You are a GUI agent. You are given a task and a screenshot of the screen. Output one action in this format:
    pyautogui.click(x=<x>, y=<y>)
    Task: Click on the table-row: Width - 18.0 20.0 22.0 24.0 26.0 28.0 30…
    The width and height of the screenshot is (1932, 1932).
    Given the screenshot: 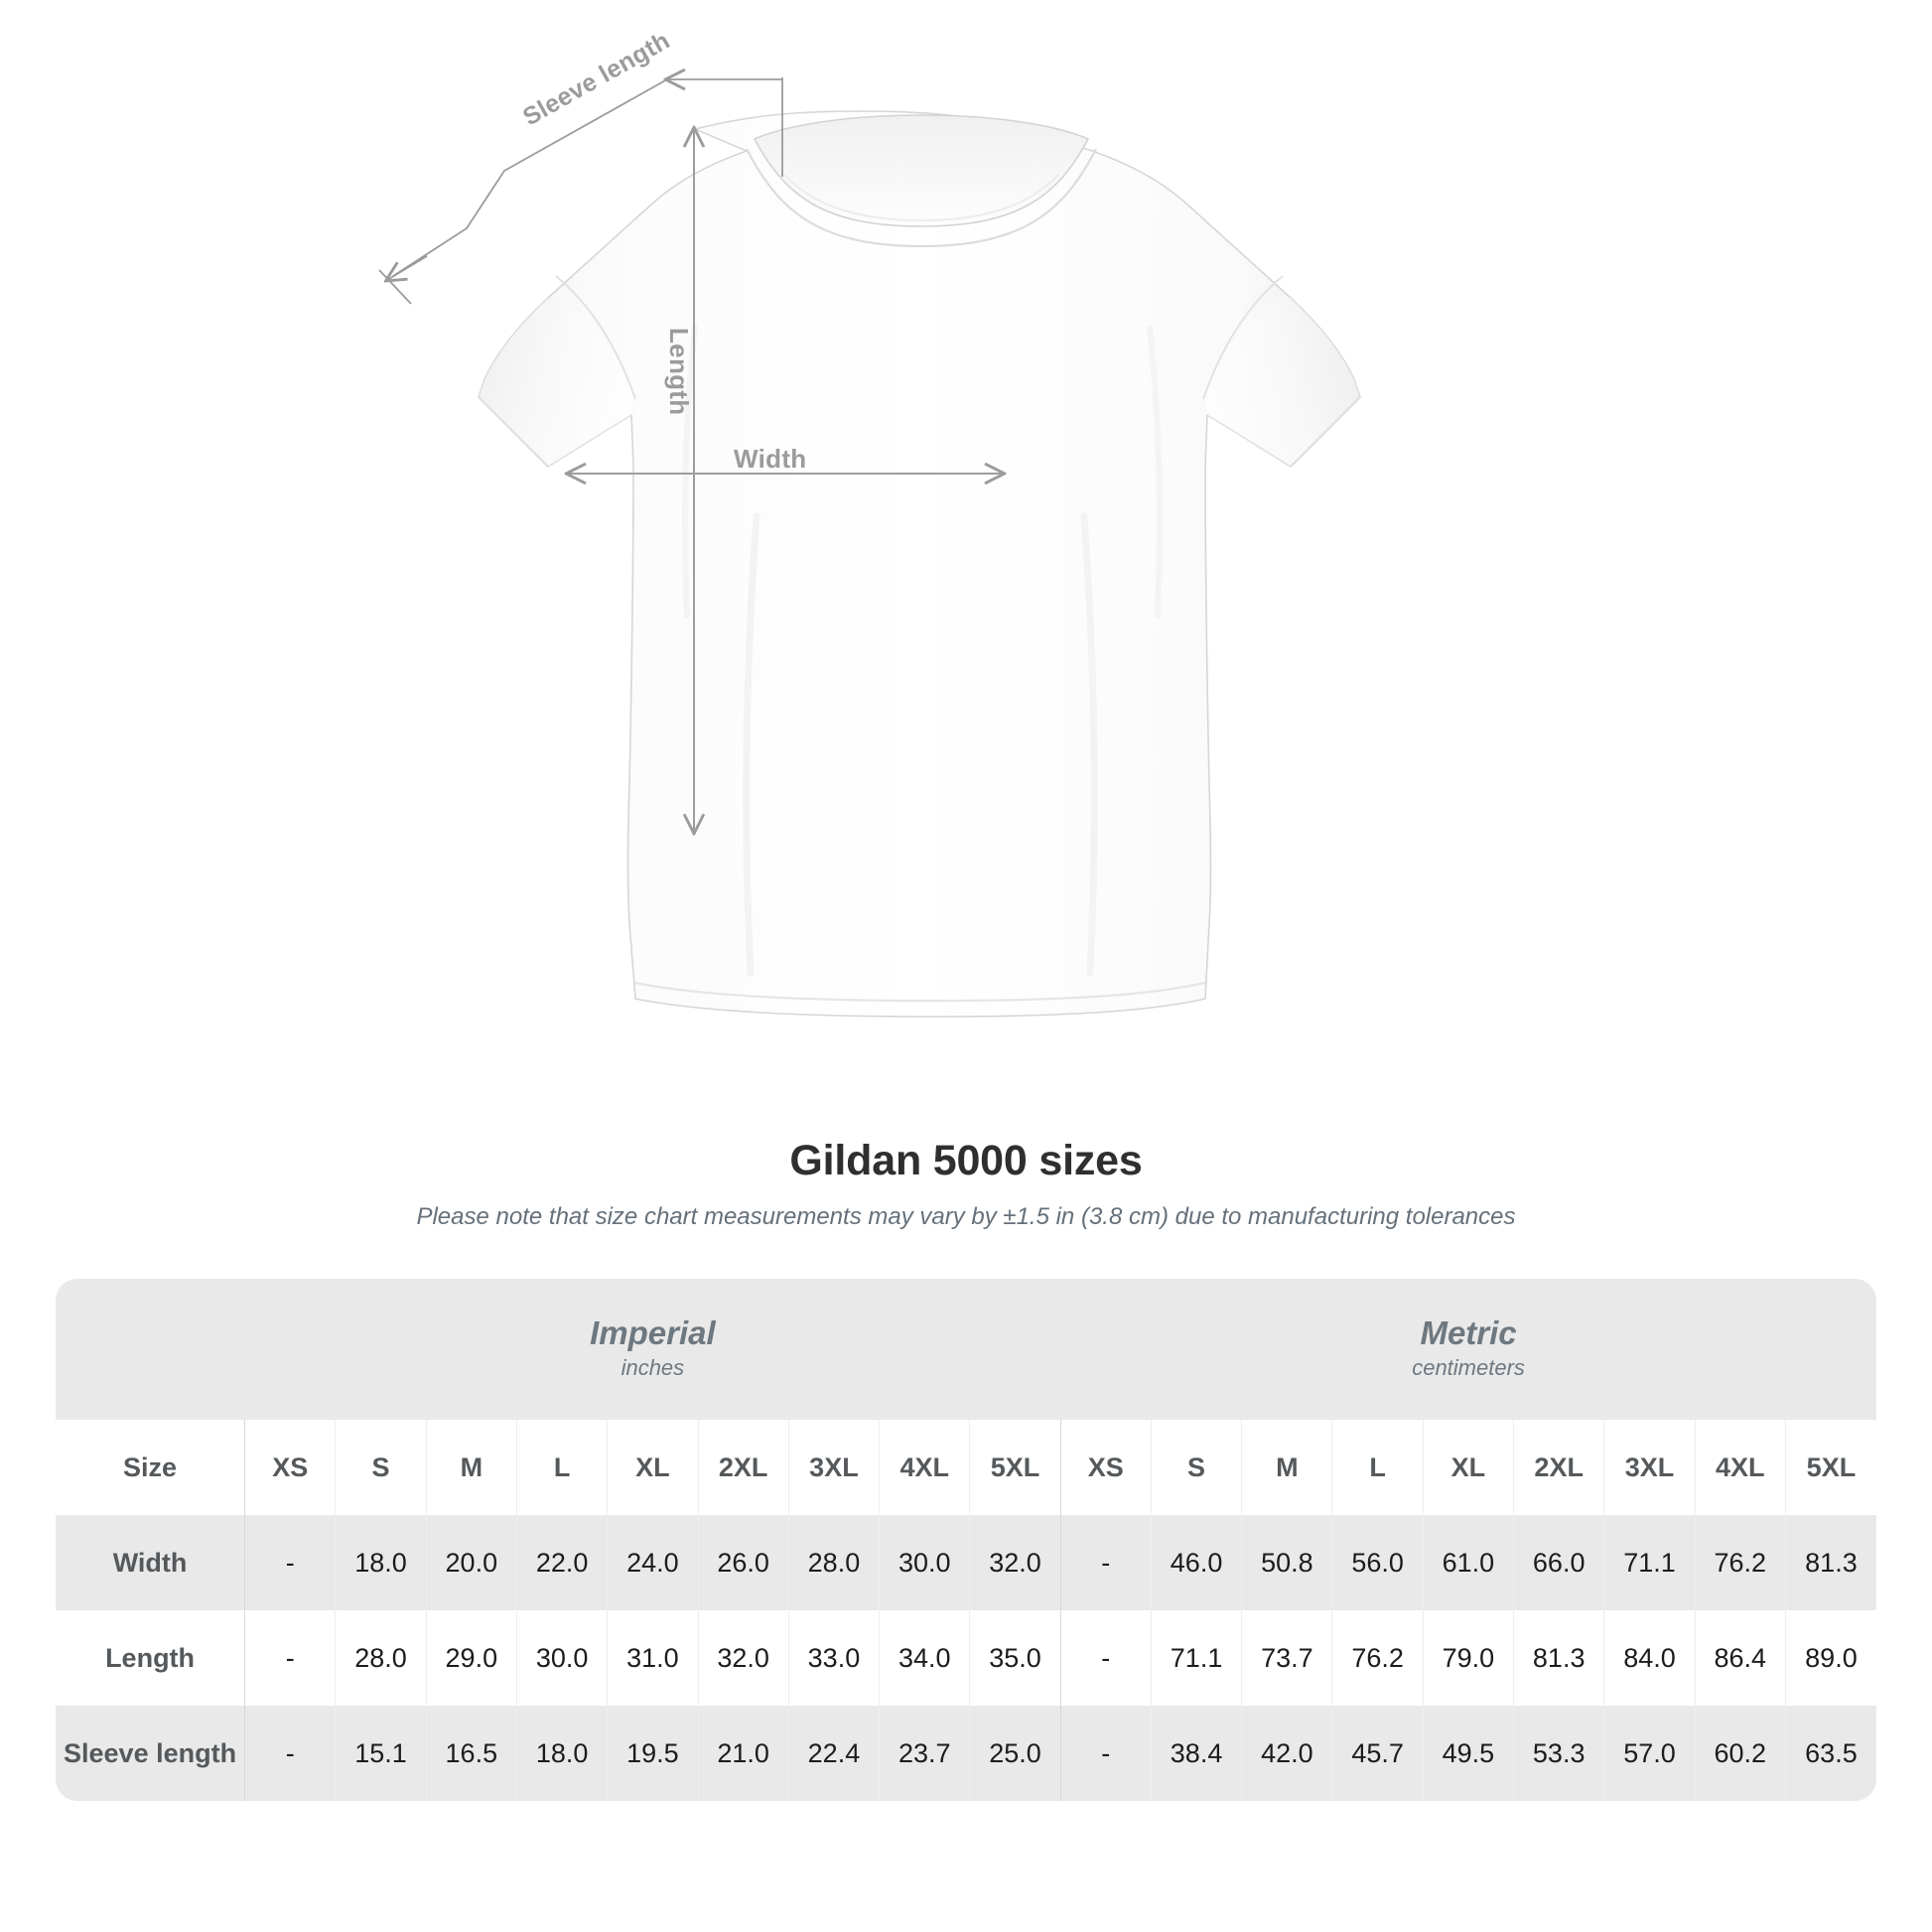 What is the action you would take?
    pyautogui.click(x=966, y=1563)
    